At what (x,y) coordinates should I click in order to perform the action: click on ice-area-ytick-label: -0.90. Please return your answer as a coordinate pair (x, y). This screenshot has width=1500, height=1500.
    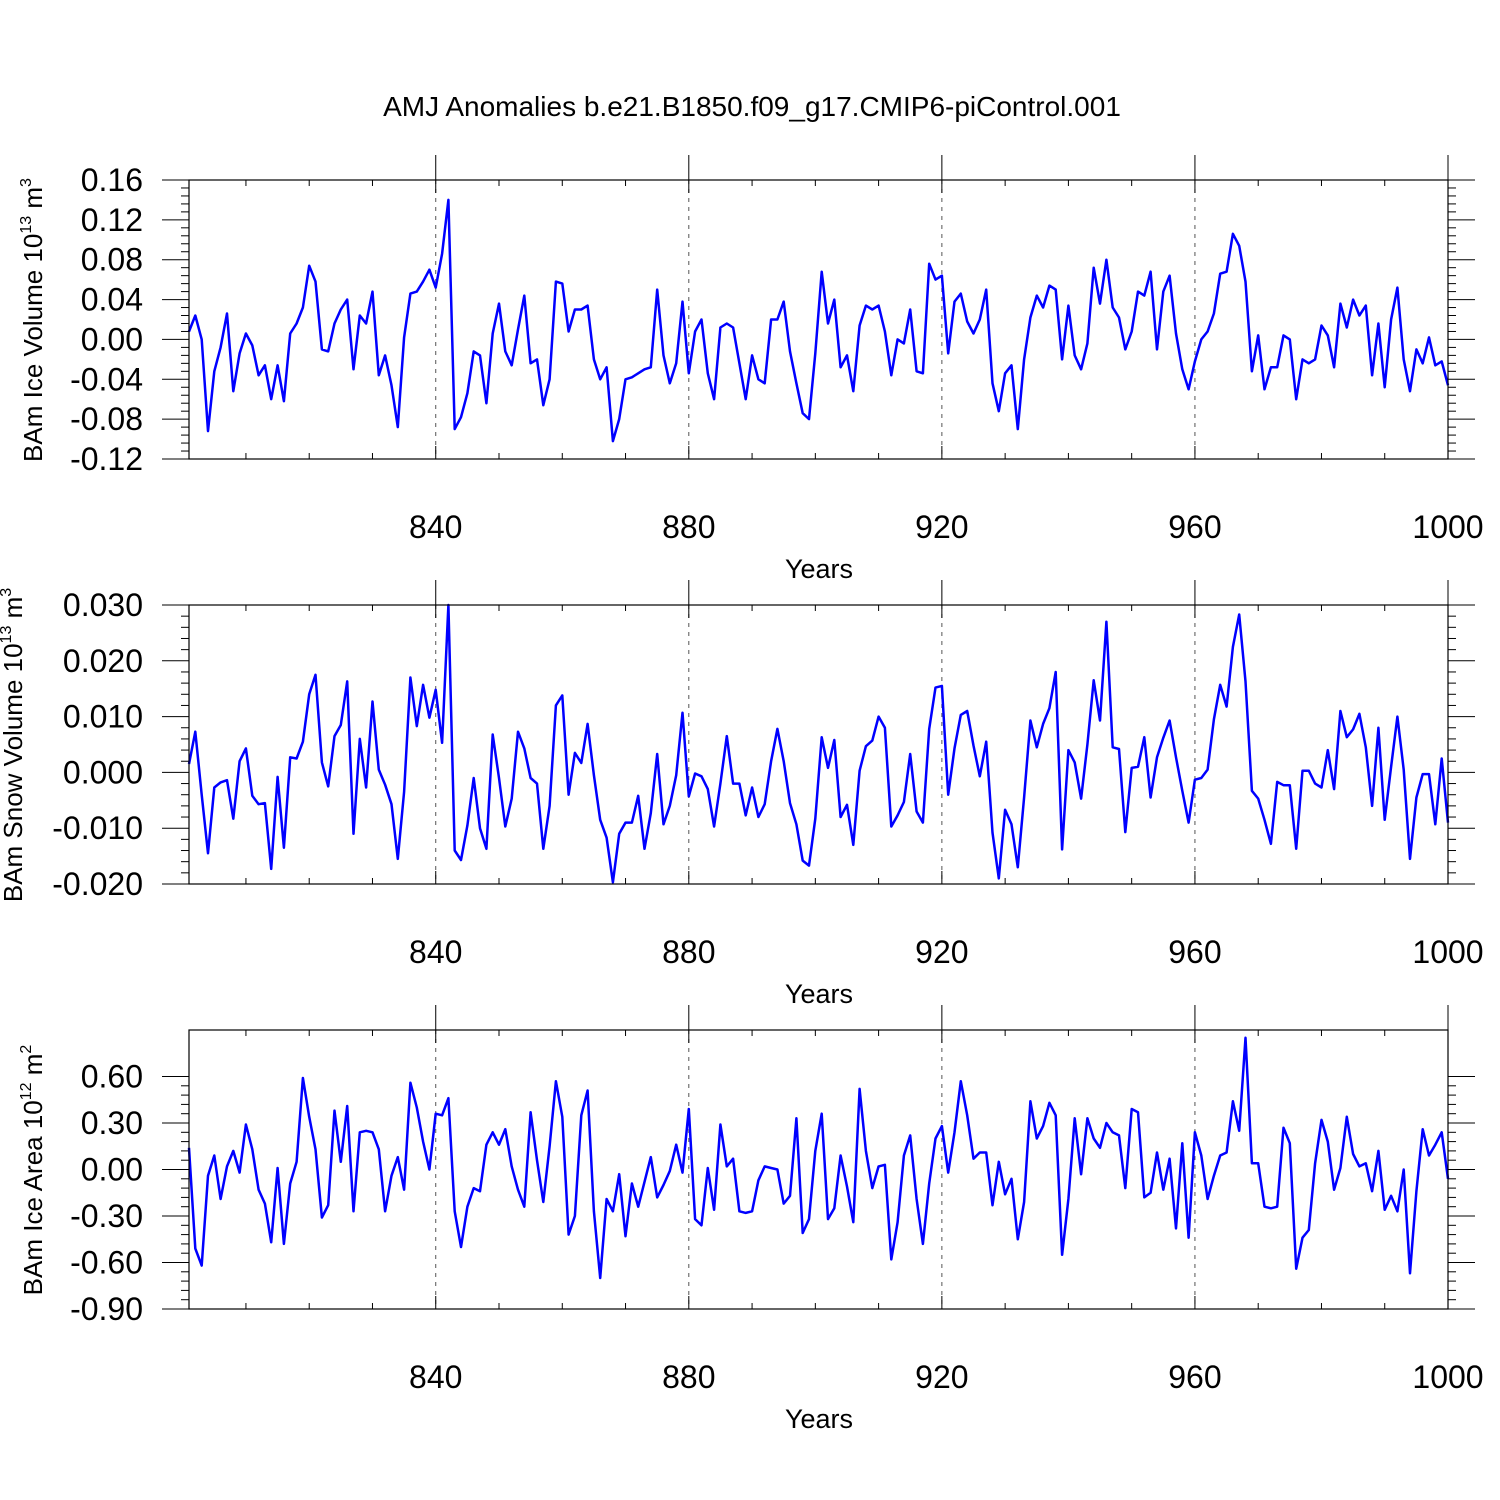
    Looking at the image, I should click on (106, 1309).